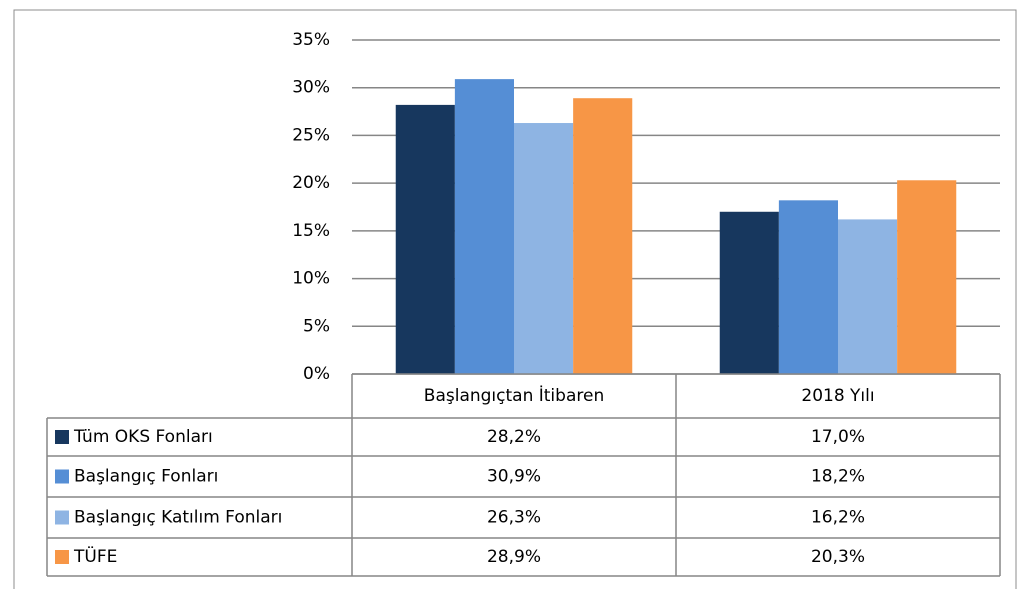 This screenshot has height=589, width=1022. What do you see at coordinates (311, 40) in the screenshot?
I see `y-tick-label: 35%` at bounding box center [311, 40].